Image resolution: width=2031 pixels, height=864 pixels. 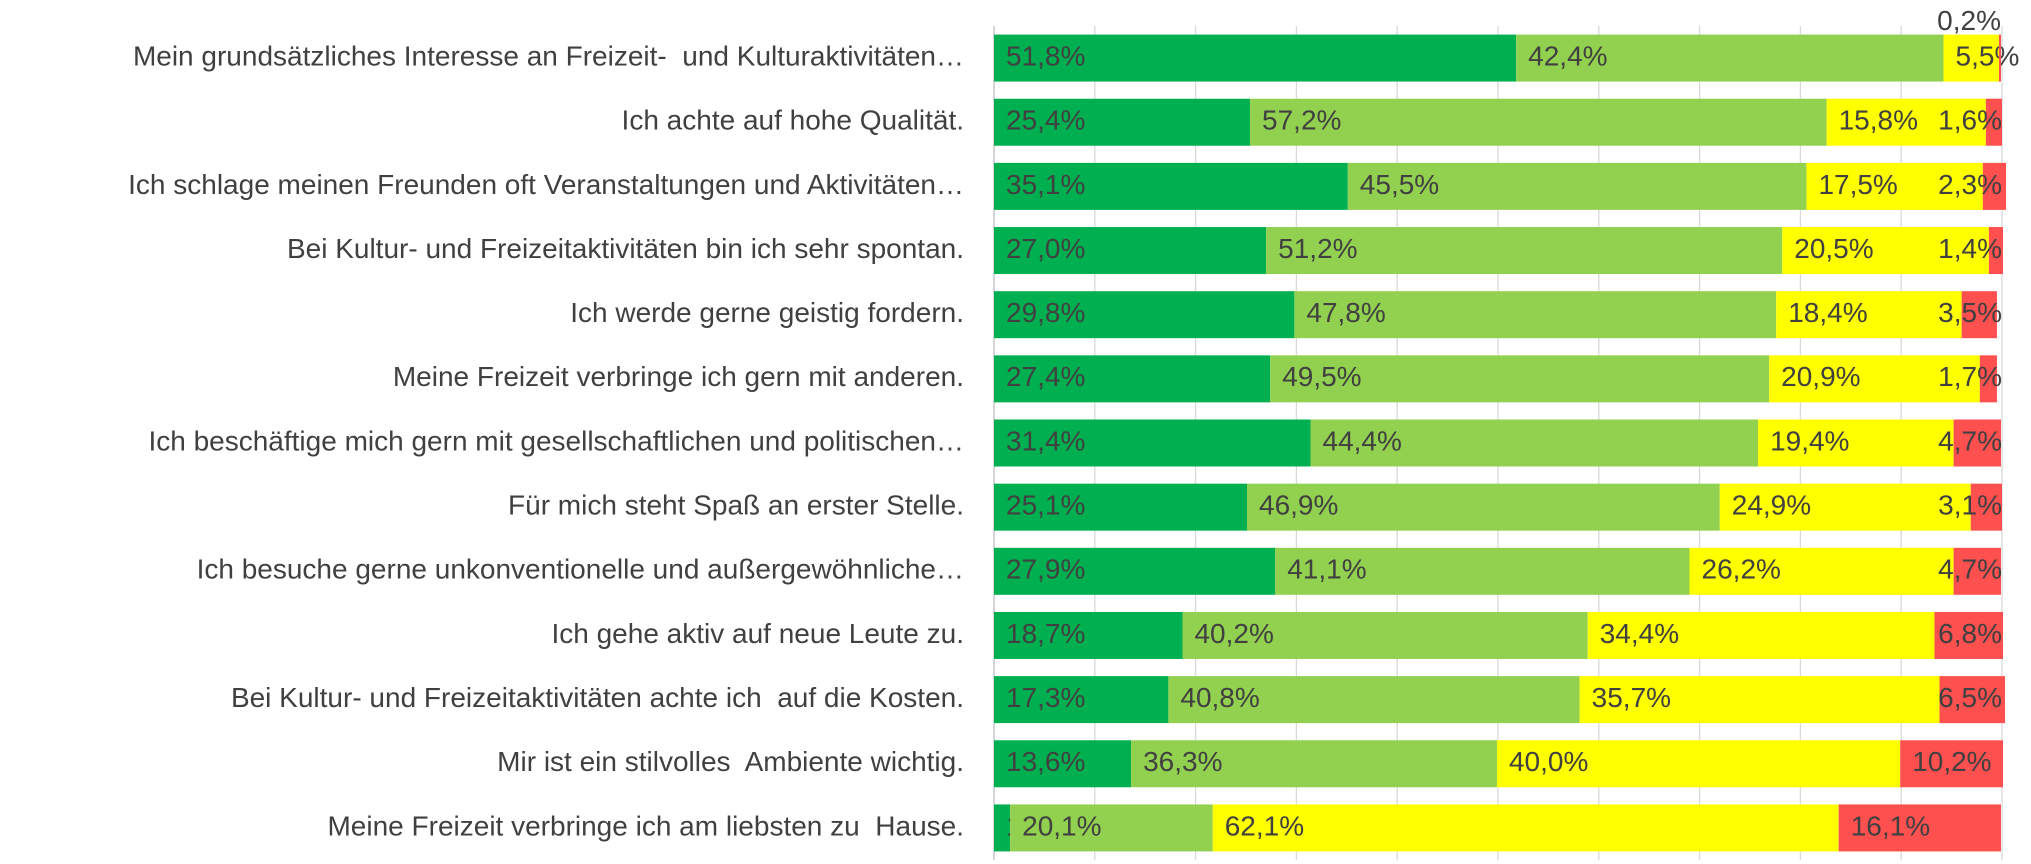 What do you see at coordinates (1827, 312) in the screenshot?
I see `value-label: 18,4%` at bounding box center [1827, 312].